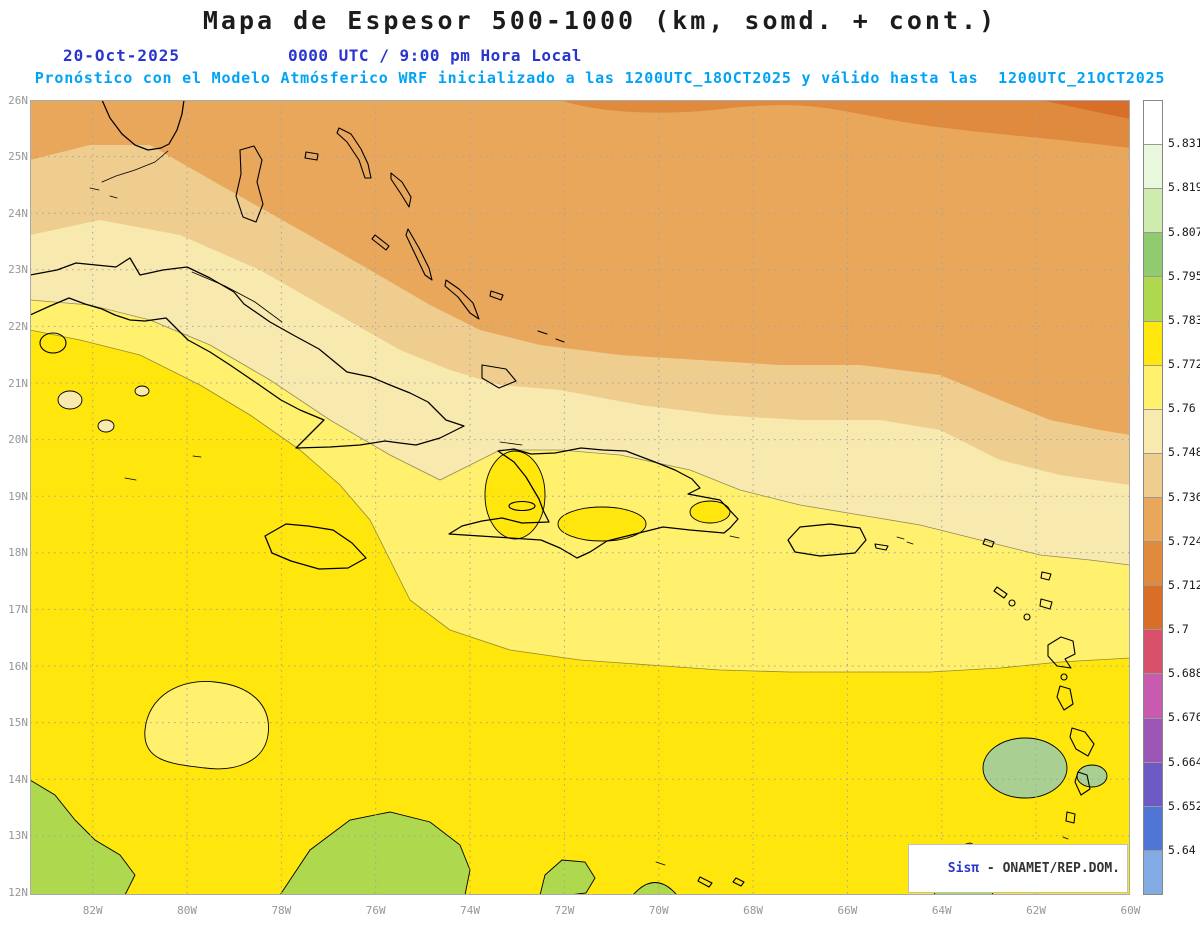 This screenshot has height=927, width=1200. What do you see at coordinates (1082, 783) in the screenshot?
I see `coastline-st-lucia` at bounding box center [1082, 783].